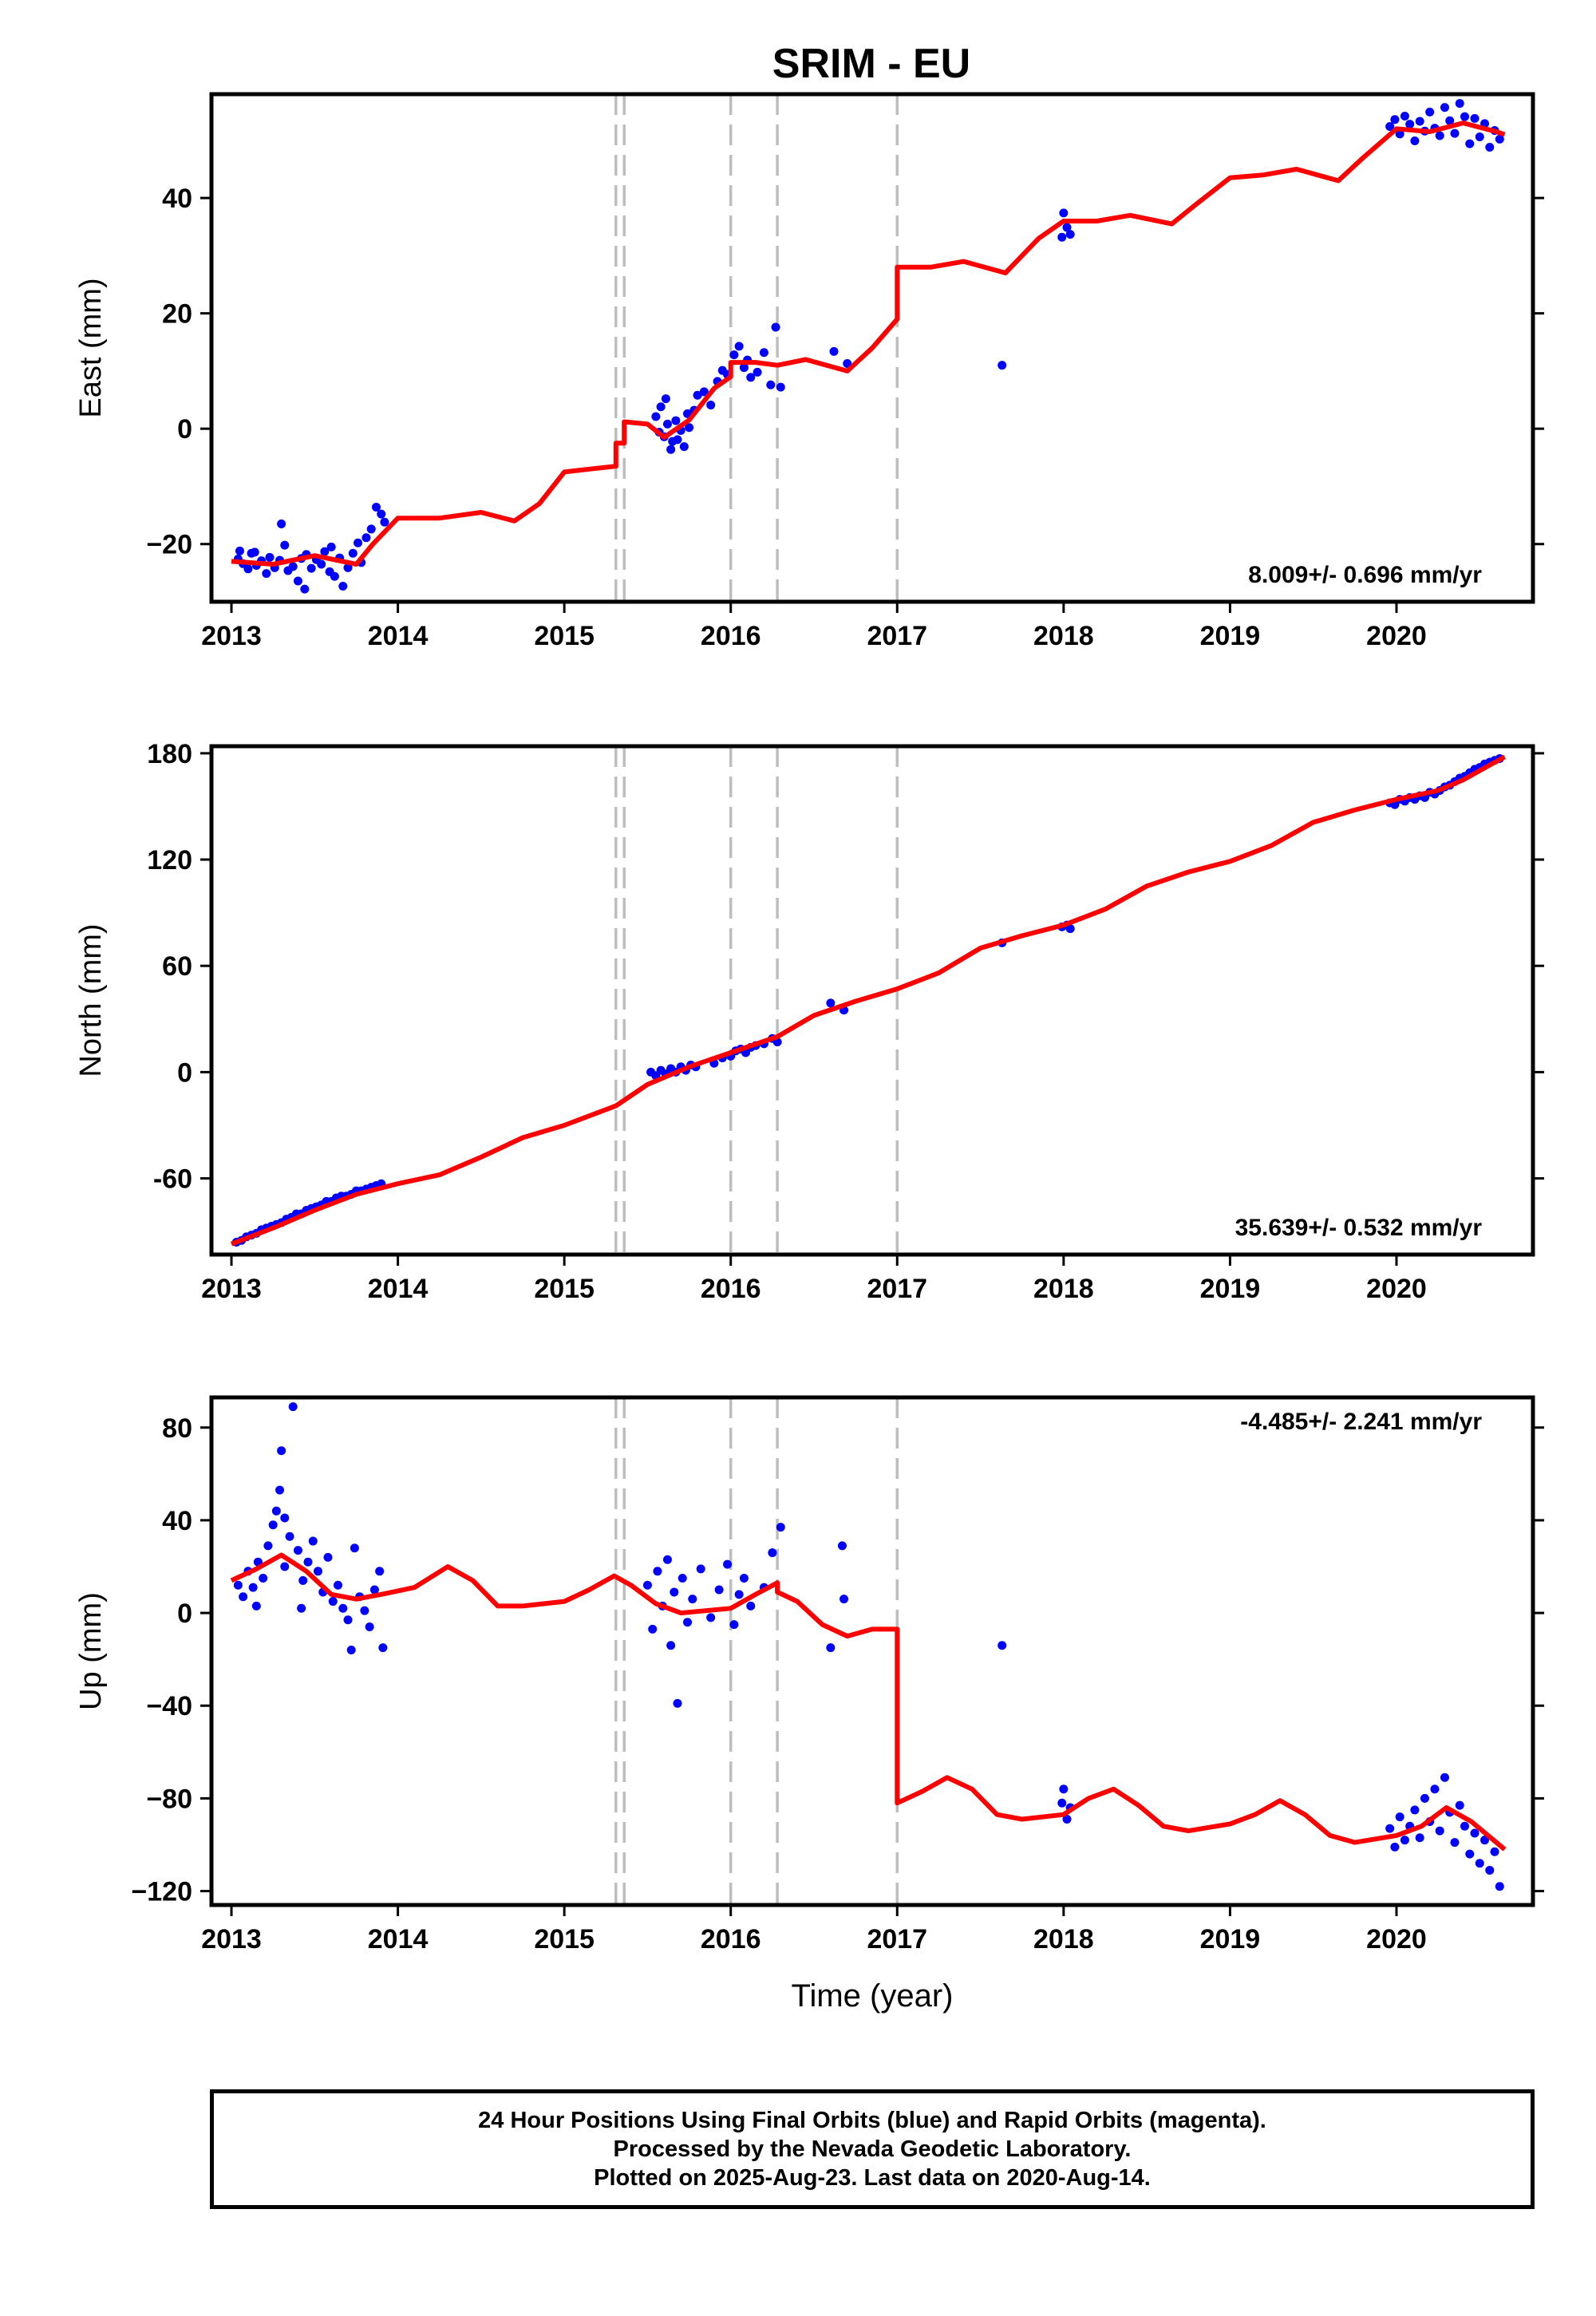 The width and height of the screenshot is (1596, 2316). I want to click on north-xtick-label: 2020, so click(1396, 1289).